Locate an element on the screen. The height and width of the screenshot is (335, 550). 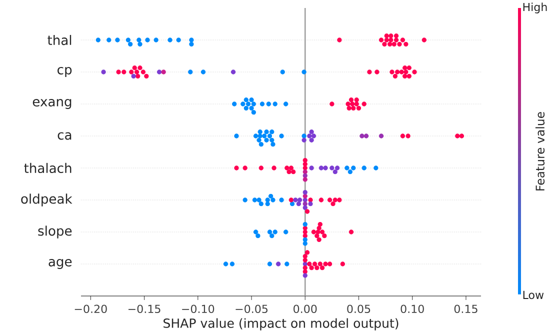
y-tick-label: exang is located at coordinates (52, 104).